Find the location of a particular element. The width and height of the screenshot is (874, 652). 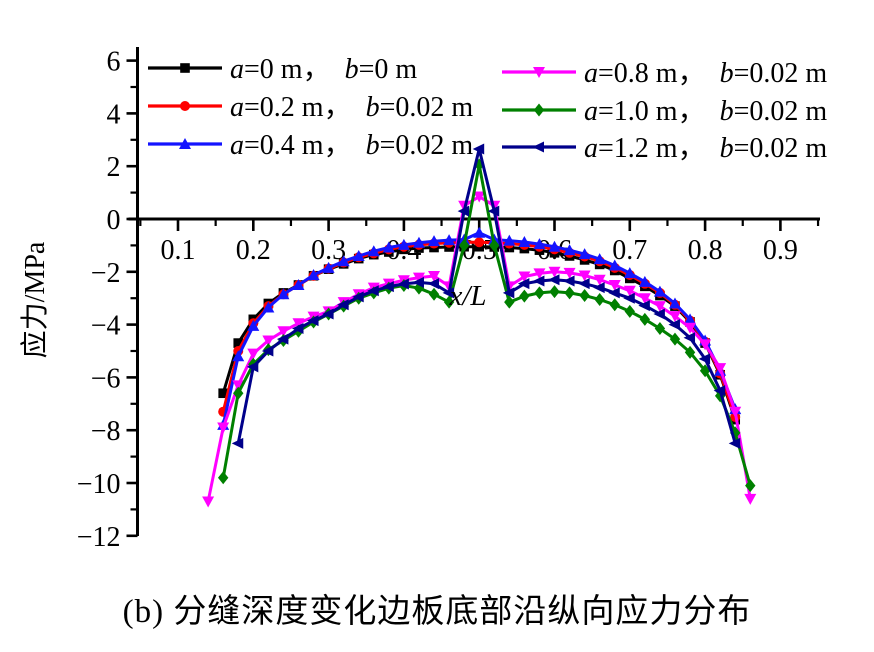

marker-circle-icon is located at coordinates (185, 106).